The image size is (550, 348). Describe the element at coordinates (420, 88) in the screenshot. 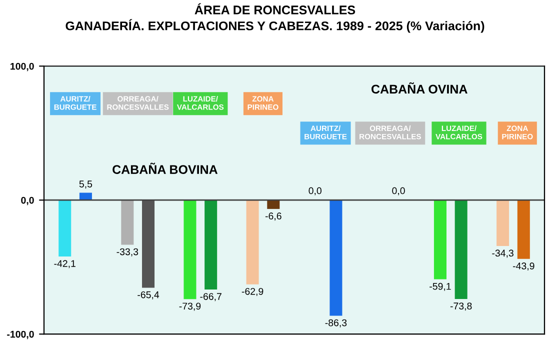

I see `annotation: CABAÑA OVINA` at that location.